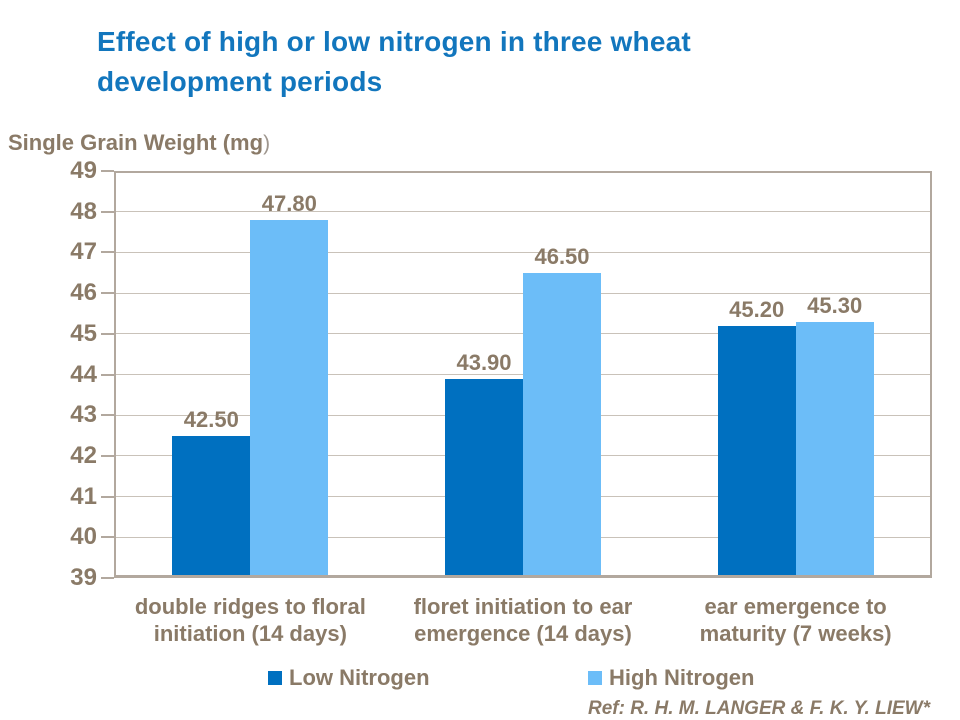 Image resolution: width=960 pixels, height=720 pixels. What do you see at coordinates (83, 252) in the screenshot?
I see `y-axis-tick-label: 47` at bounding box center [83, 252].